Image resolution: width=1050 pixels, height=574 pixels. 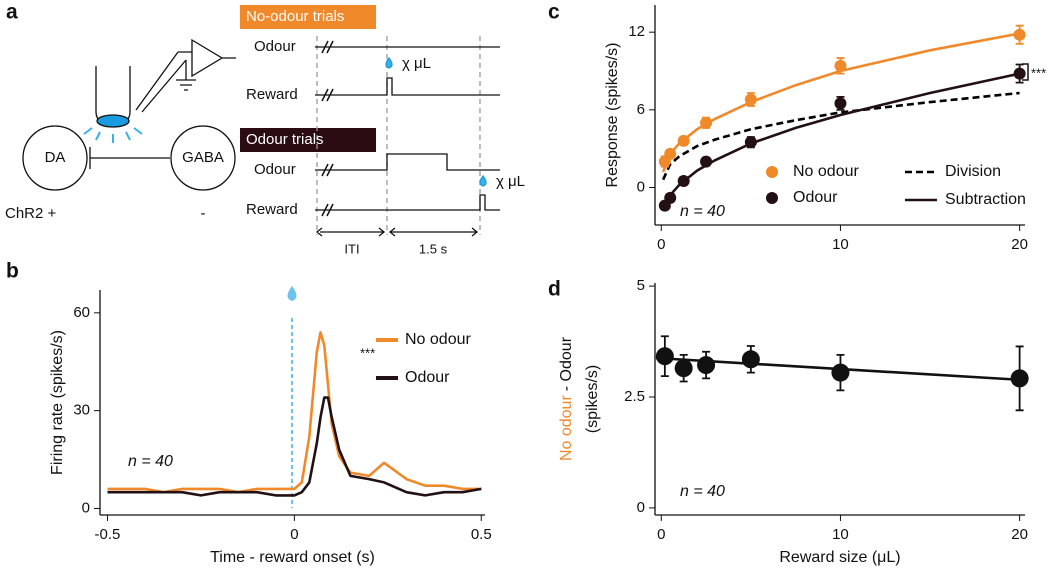 What do you see at coordinates (985, 199) in the screenshot?
I see `legend-label: Subtraction` at bounding box center [985, 199].